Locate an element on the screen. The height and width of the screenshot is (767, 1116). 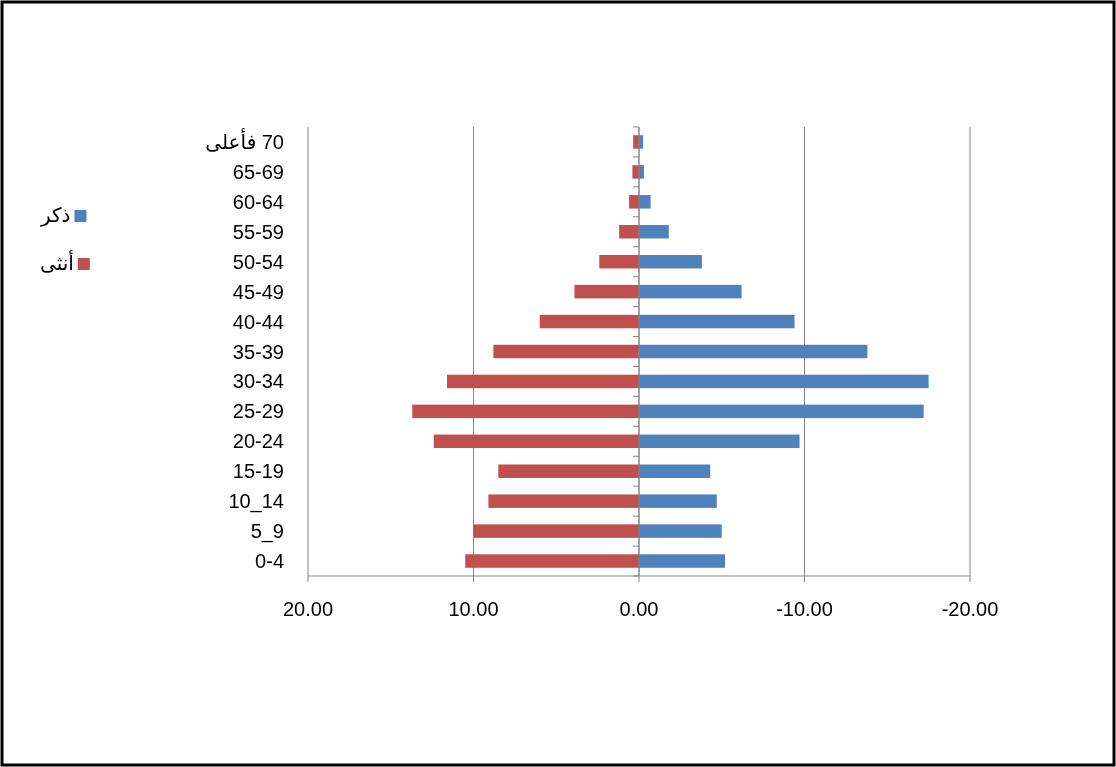
y-tick-label: 60-64 is located at coordinates (258, 201).